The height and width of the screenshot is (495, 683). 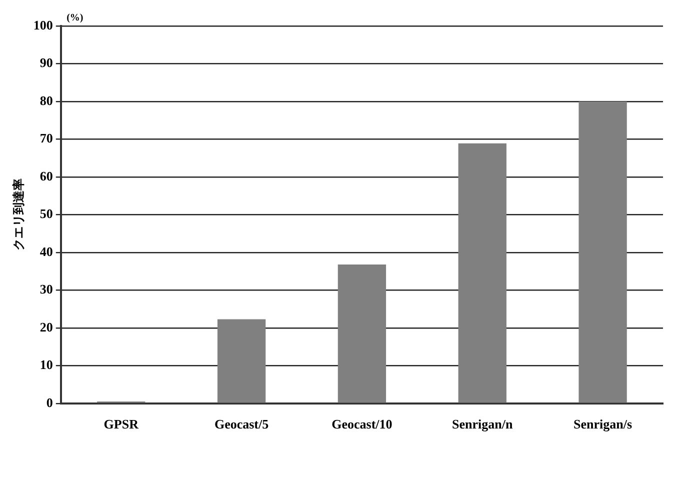 I want to click on x-tick-label: Geocast/5, so click(x=242, y=424).